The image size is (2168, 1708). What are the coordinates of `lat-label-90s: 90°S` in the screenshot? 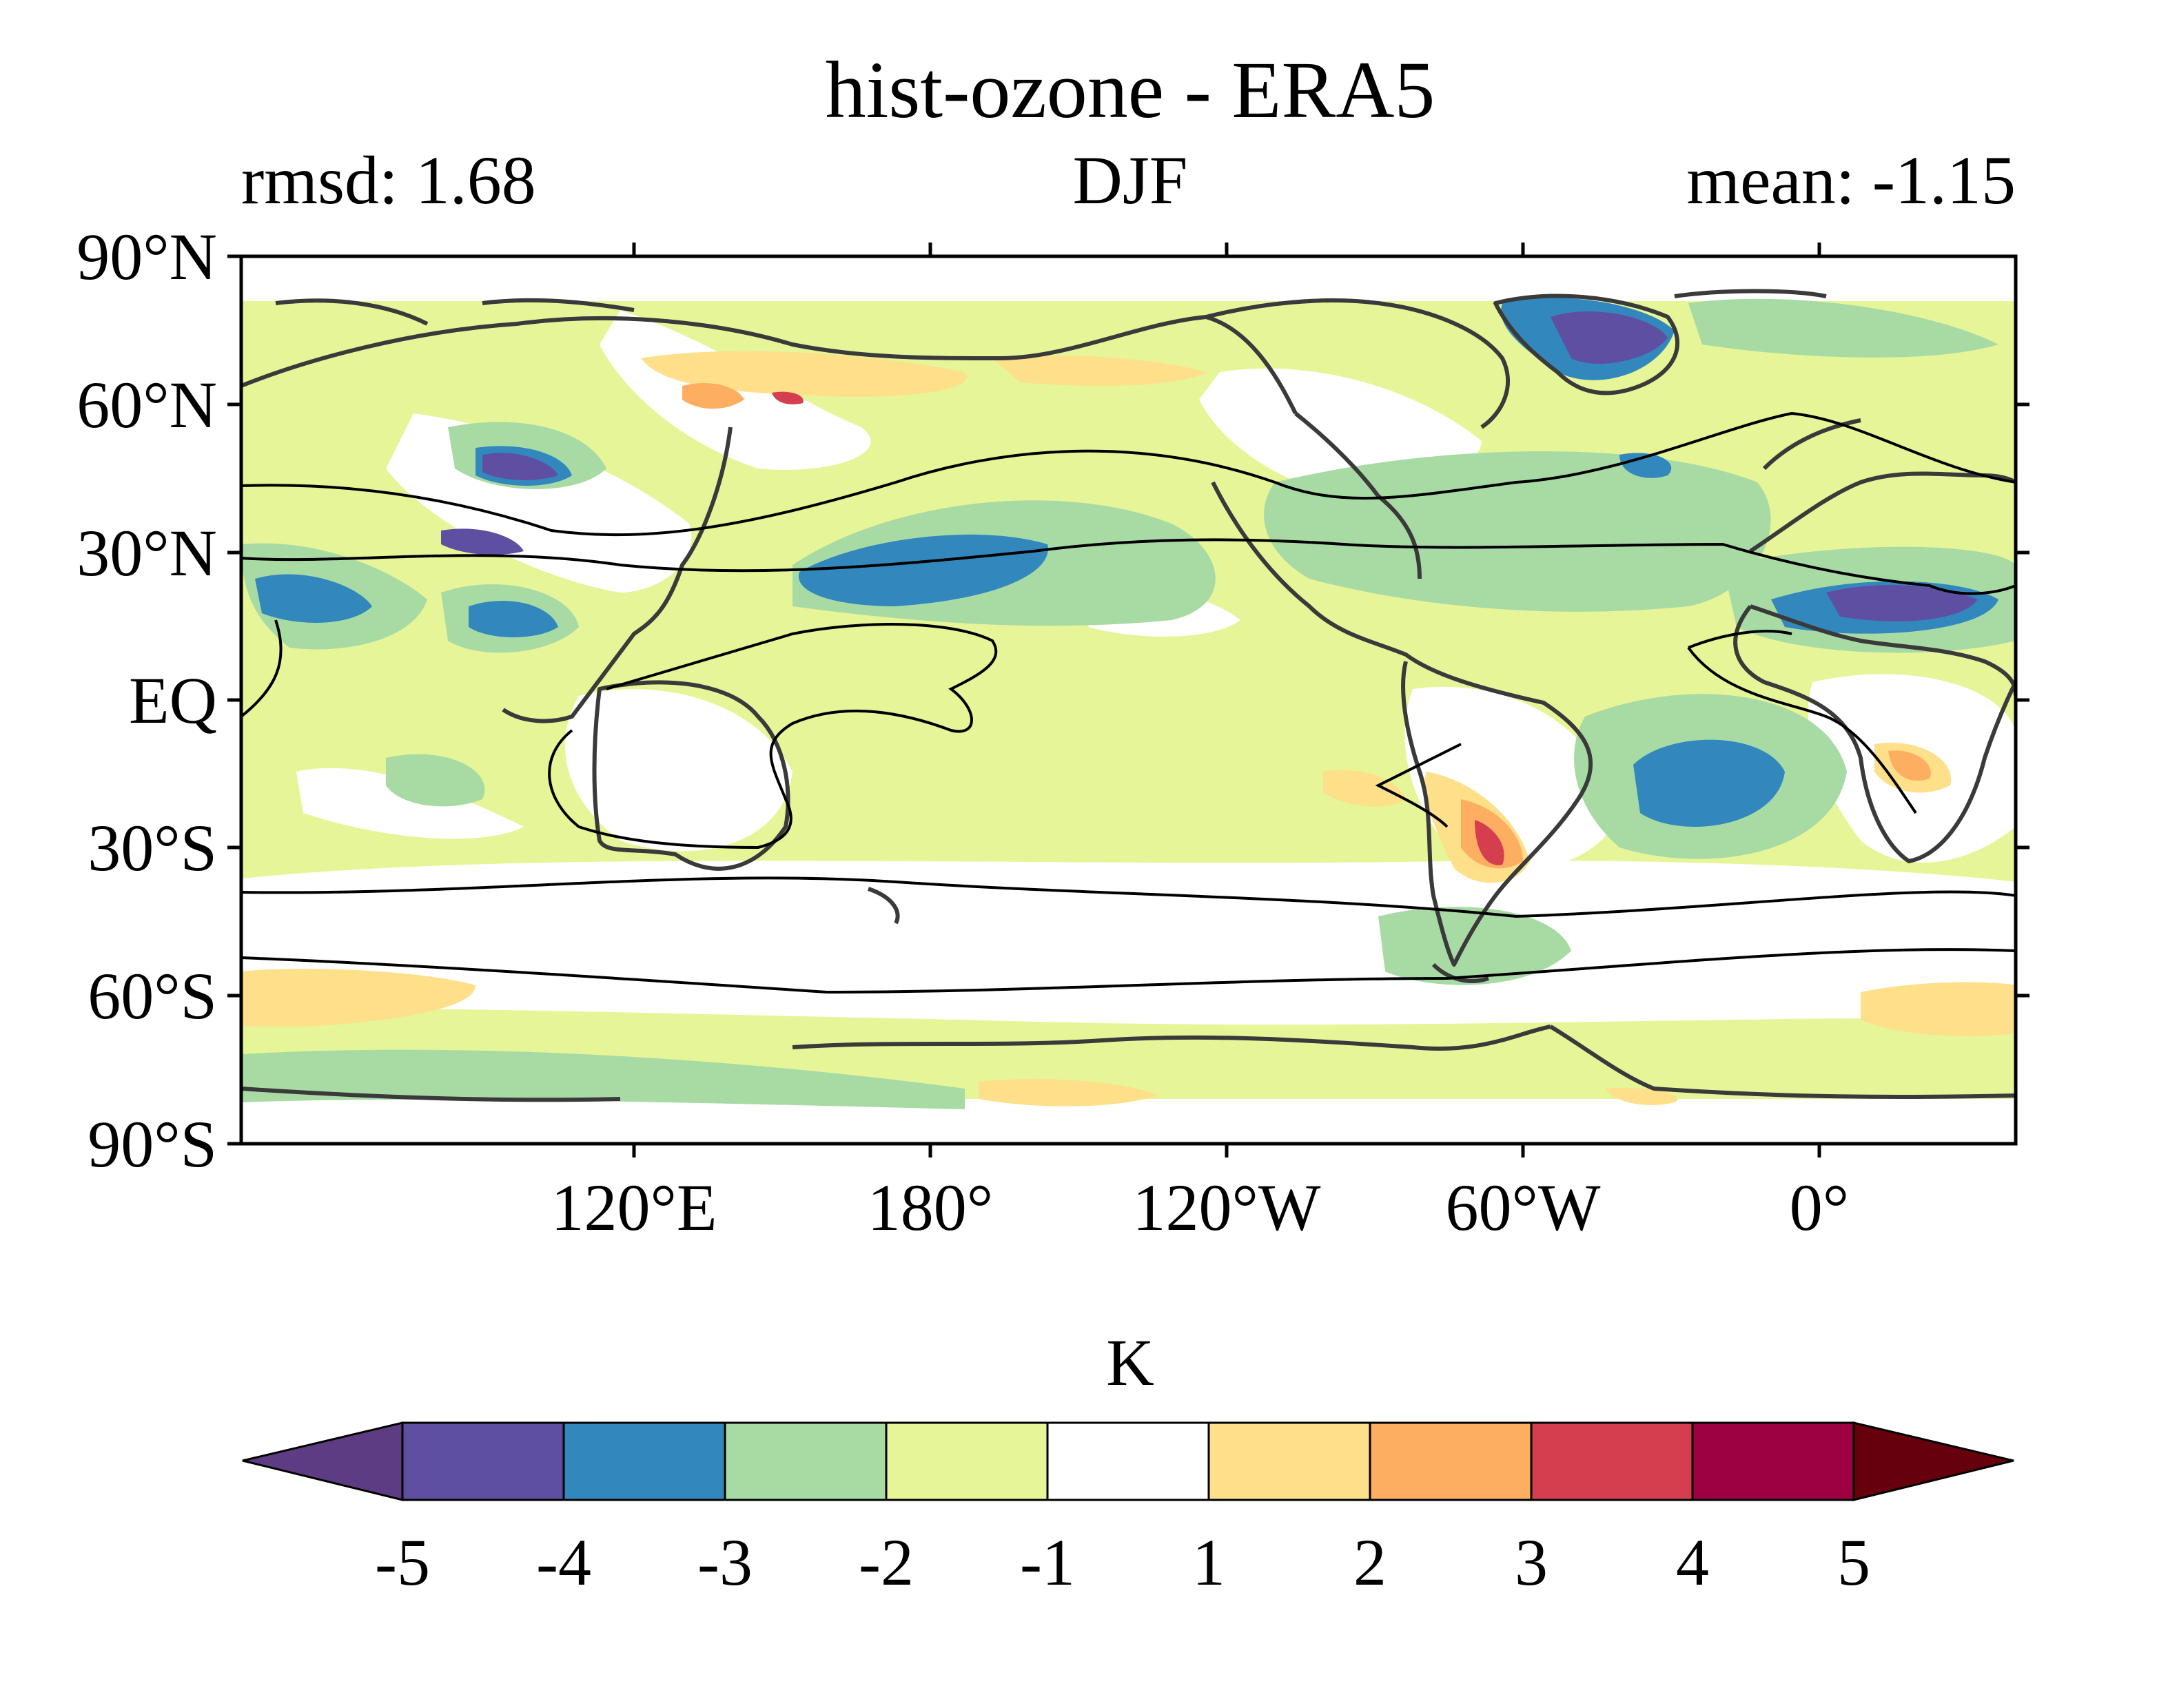 It's located at (152, 1144).